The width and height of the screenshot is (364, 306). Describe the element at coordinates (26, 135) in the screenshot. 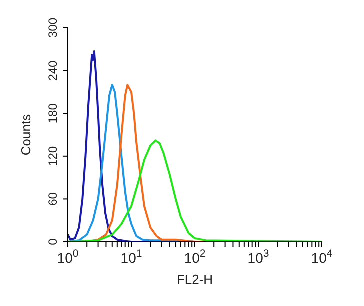

I see `y-axis-title: Counts` at that location.